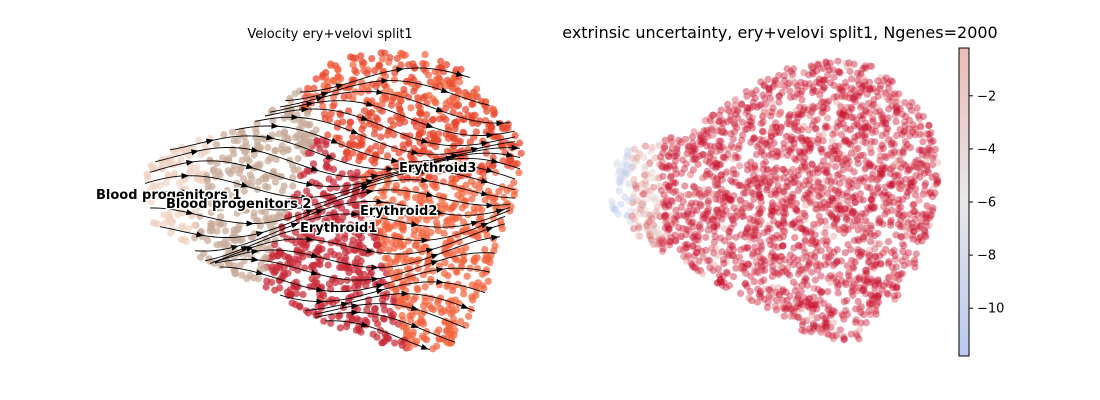 This screenshot has height=400, width=1100. What do you see at coordinates (986, 256) in the screenshot?
I see `colorbar-tick-label: −8` at bounding box center [986, 256].